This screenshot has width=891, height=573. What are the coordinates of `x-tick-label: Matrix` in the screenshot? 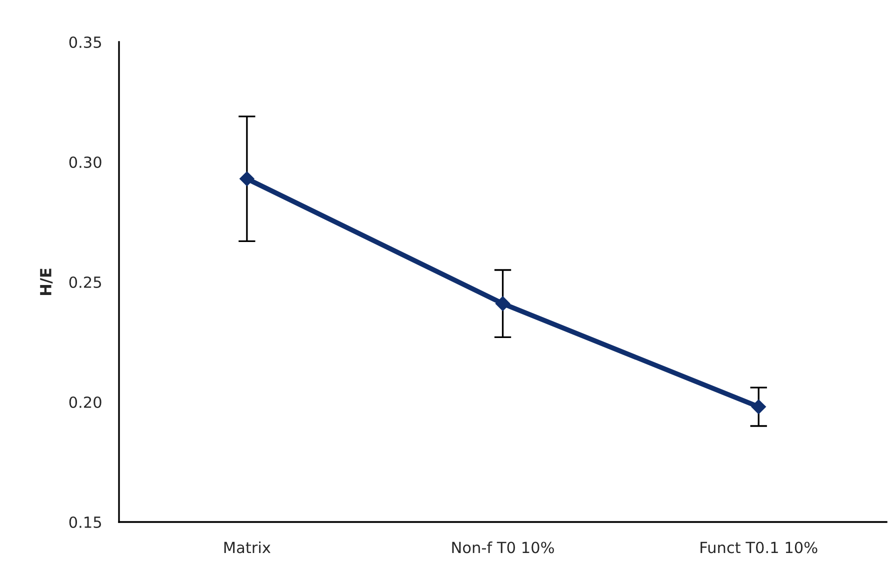 It's located at (247, 547).